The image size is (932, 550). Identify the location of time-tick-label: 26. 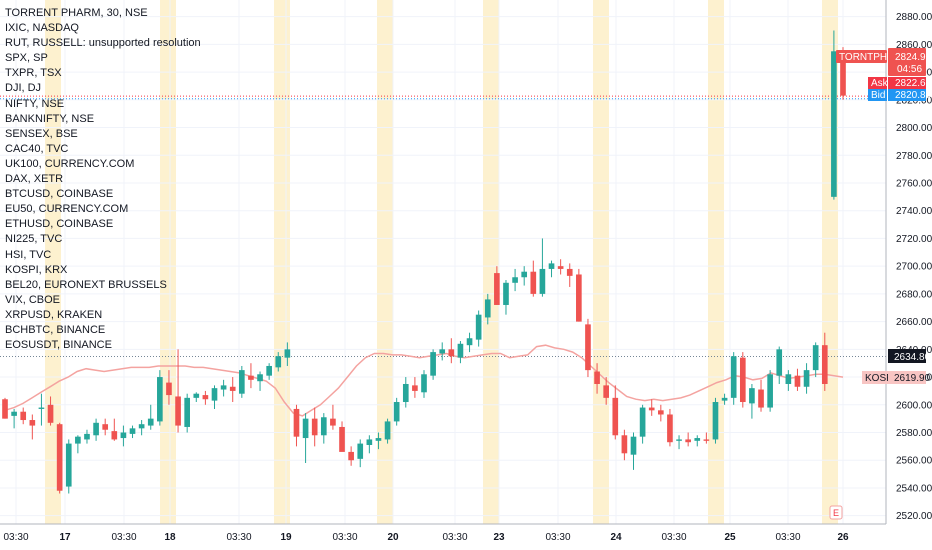
(843, 537).